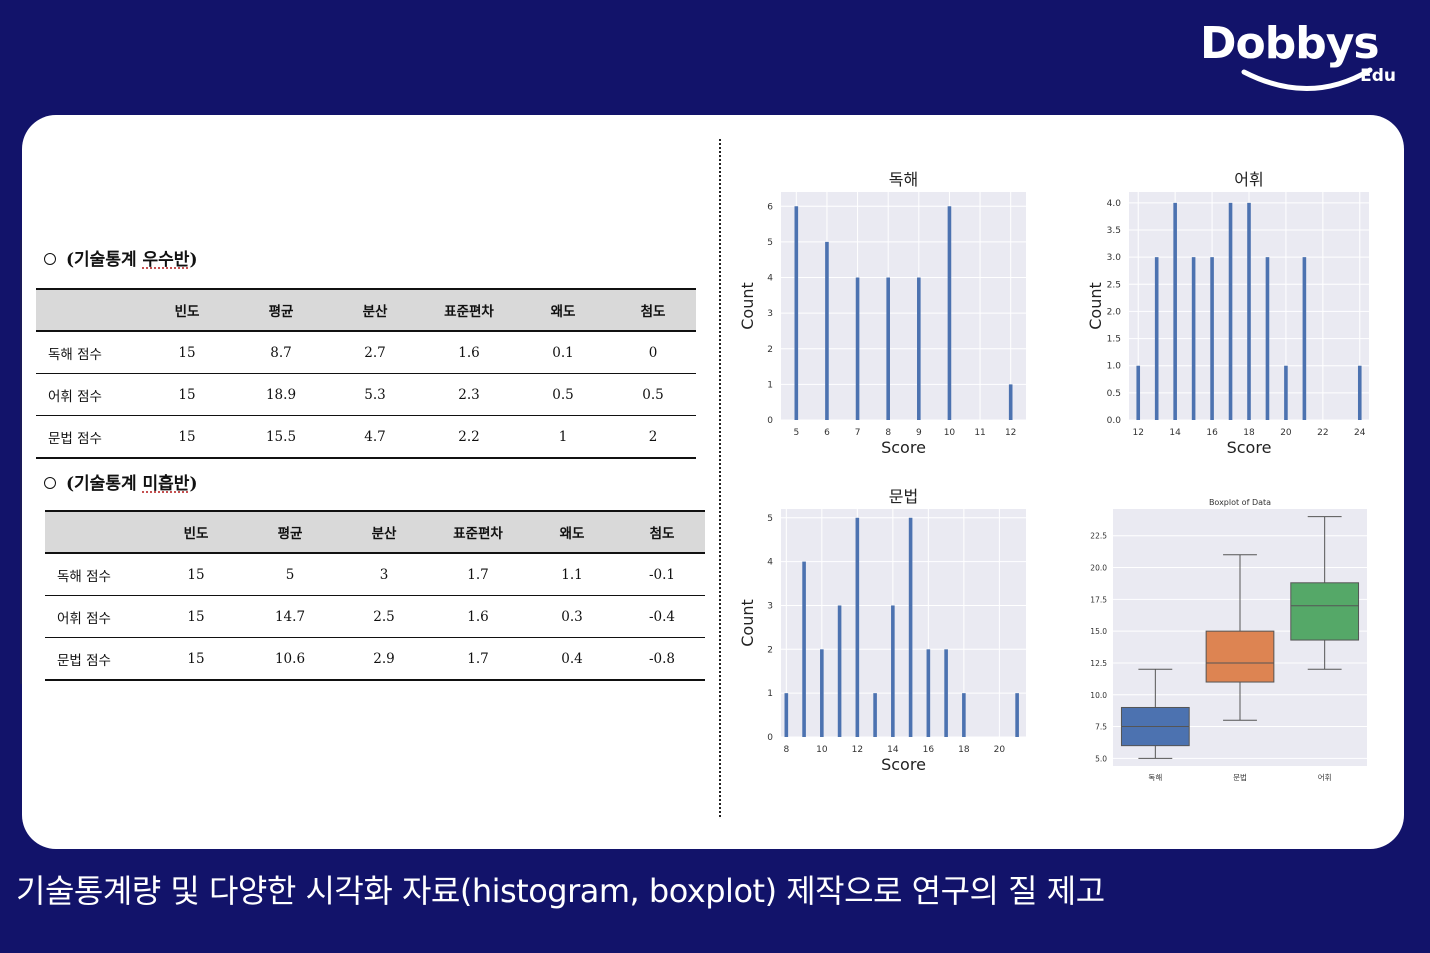 This screenshot has width=1430, height=953. What do you see at coordinates (572, 659) in the screenshot?
I see `table-cell: 0.4` at bounding box center [572, 659].